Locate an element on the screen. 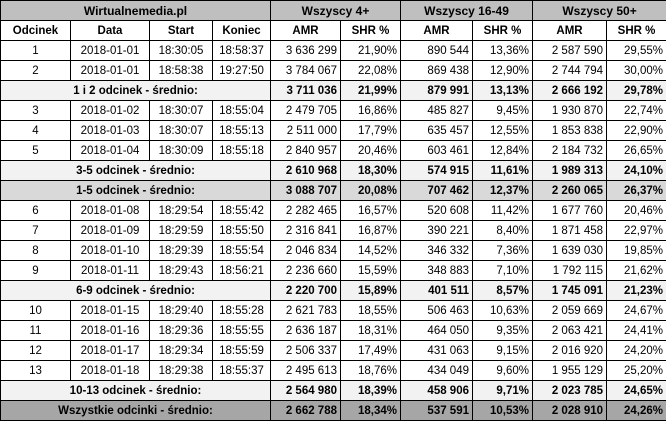 The width and height of the screenshot is (666, 421). summary-cell: 3 088 707 is located at coordinates (305, 190).